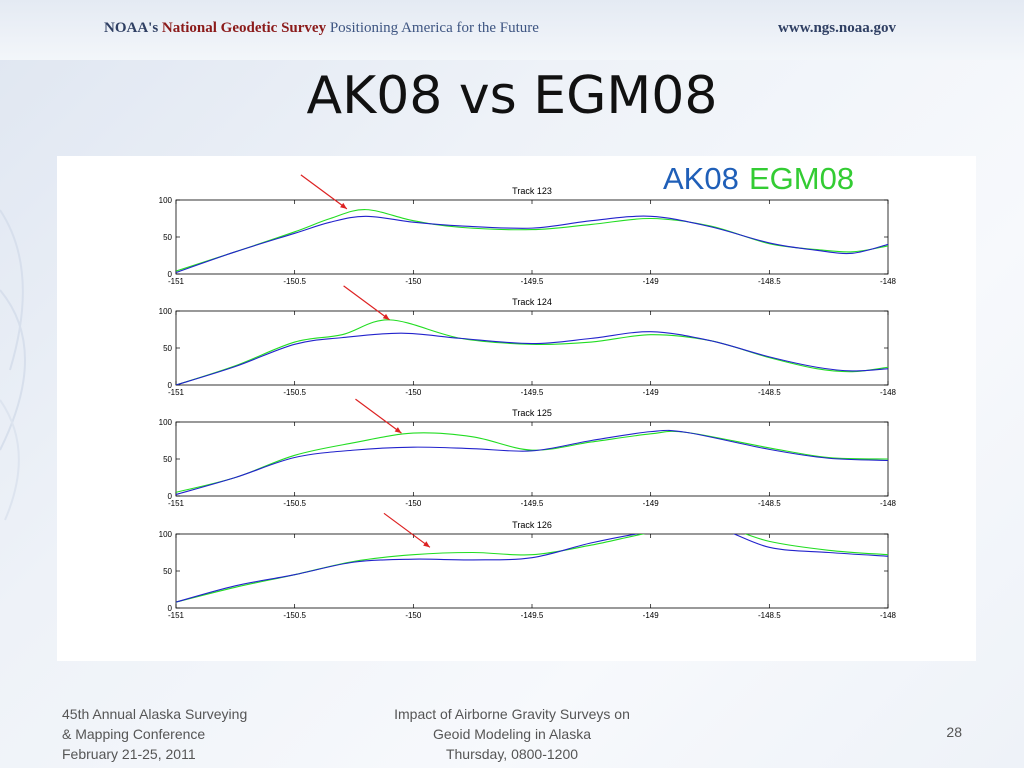 Image resolution: width=1024 pixels, height=768 pixels. Describe the element at coordinates (155, 714) in the screenshot. I see `footer-left-line: 45th Annual Alaska Surveying` at that location.